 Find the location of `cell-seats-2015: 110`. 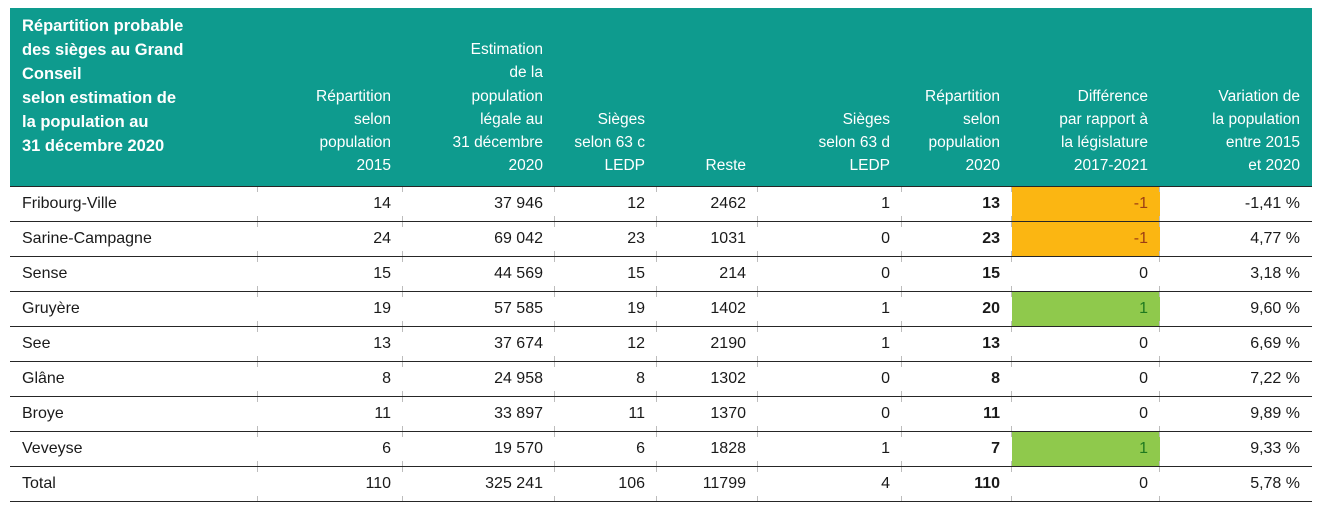

cell-seats-2015: 110 is located at coordinates (330, 483).